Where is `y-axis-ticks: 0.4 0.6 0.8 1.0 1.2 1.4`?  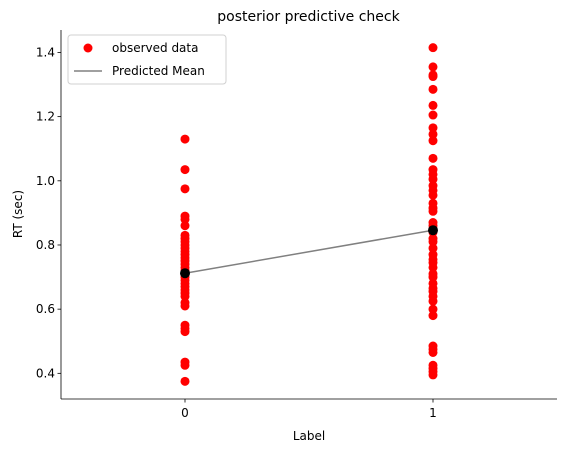
y-axis-ticks: 0.4 0.6 0.8 1.0 1.2 1.4 is located at coordinates (48, 212).